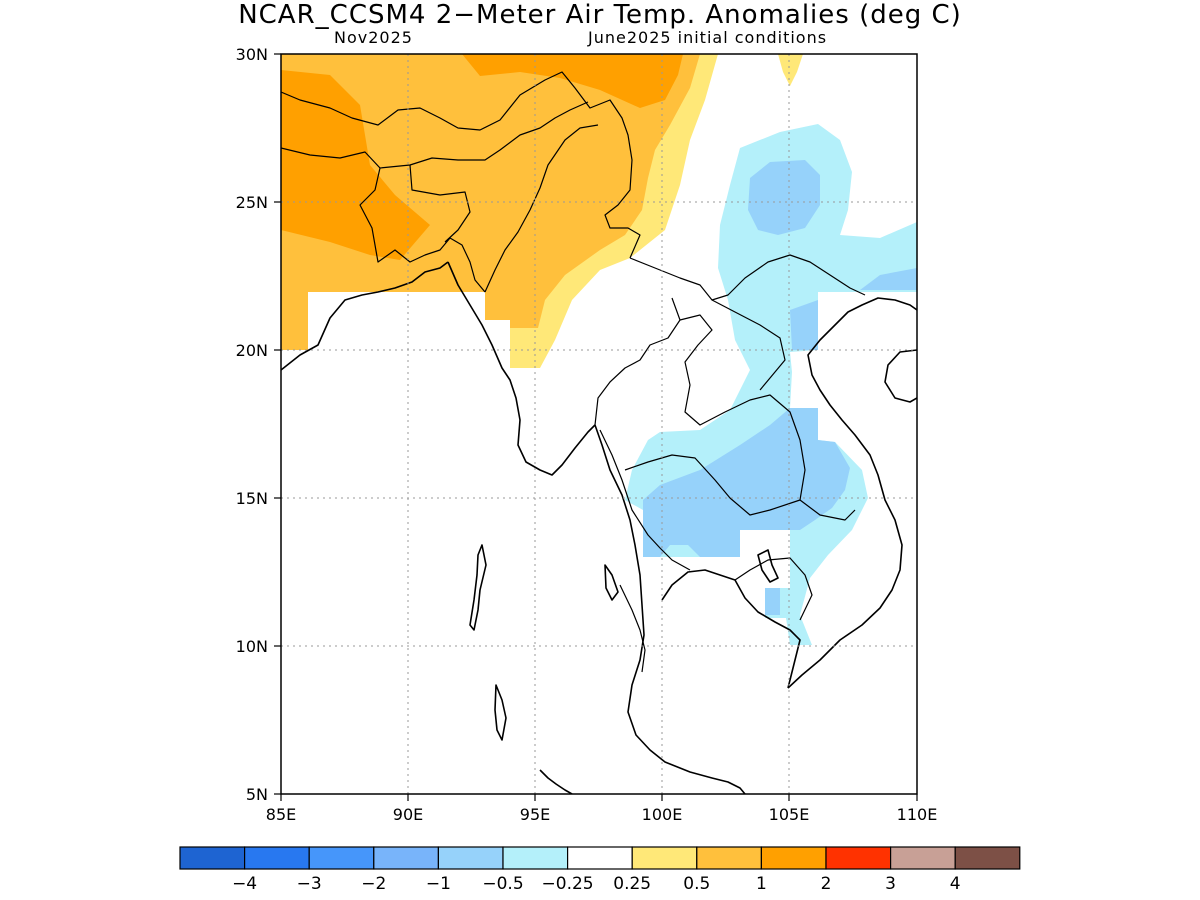 This screenshot has width=1200, height=900. I want to click on lat-tick-label: 5N, so click(257, 794).